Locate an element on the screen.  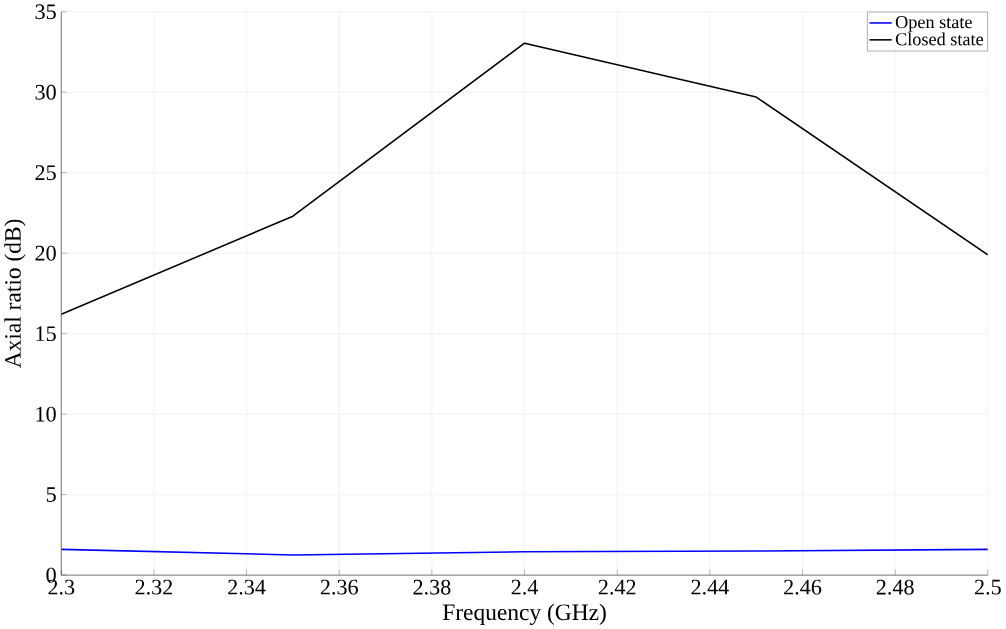
y-tick-label: 30 is located at coordinates (45, 92).